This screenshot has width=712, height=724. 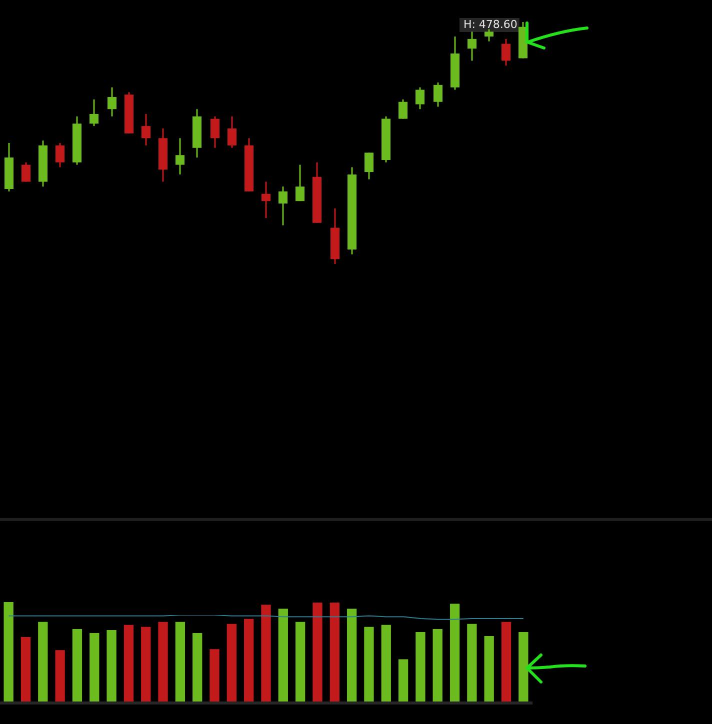 I want to click on annotation: H: 478.60, so click(x=490, y=24).